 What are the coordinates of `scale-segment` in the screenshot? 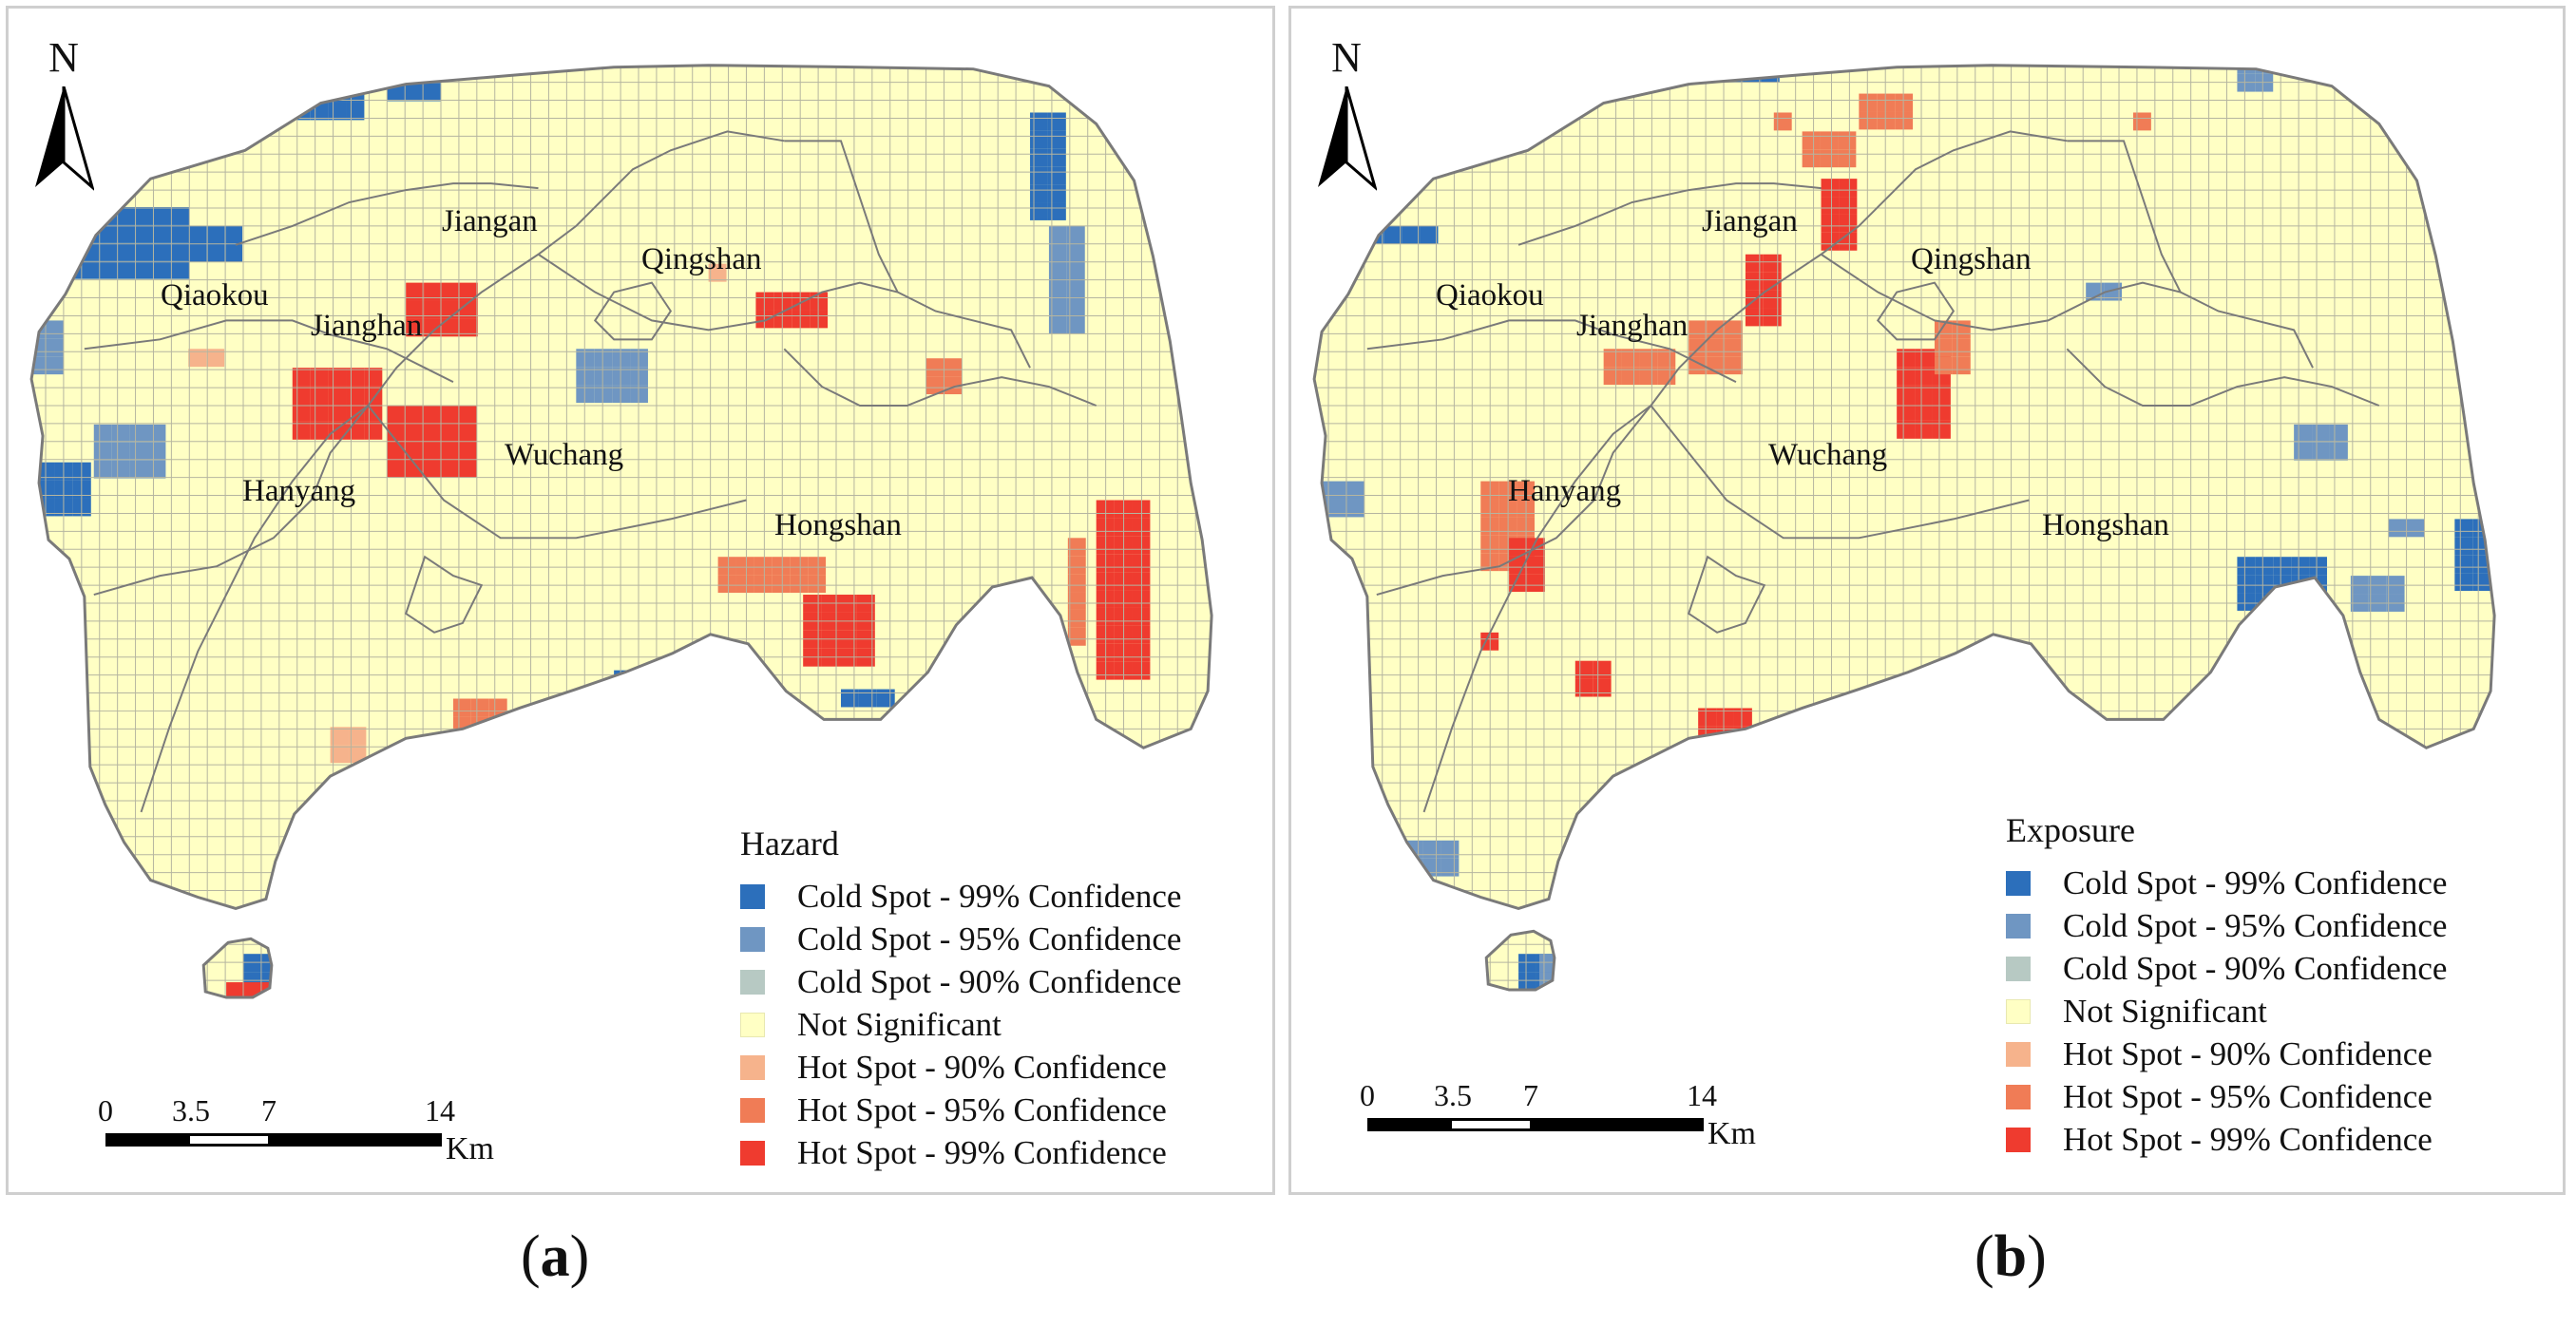 It's located at (1617, 1124).